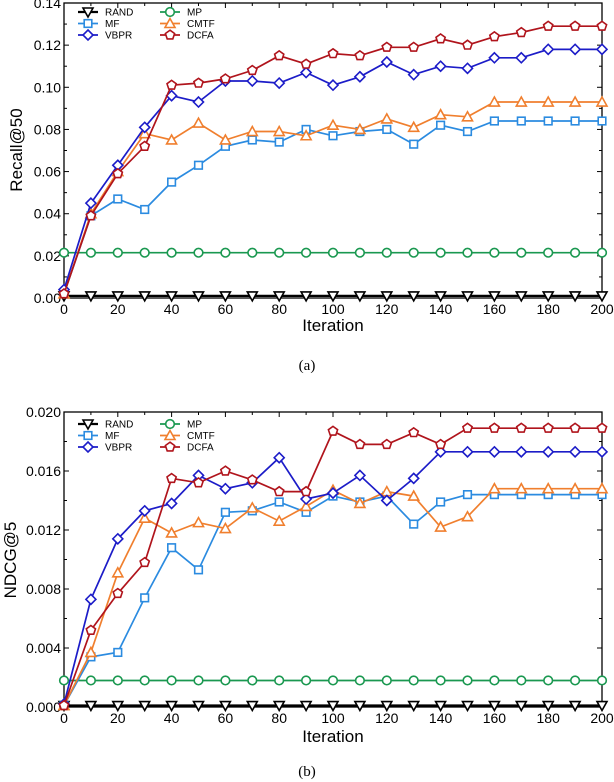  What do you see at coordinates (194, 13) in the screenshot?
I see `legend-label-mp: MP` at bounding box center [194, 13].